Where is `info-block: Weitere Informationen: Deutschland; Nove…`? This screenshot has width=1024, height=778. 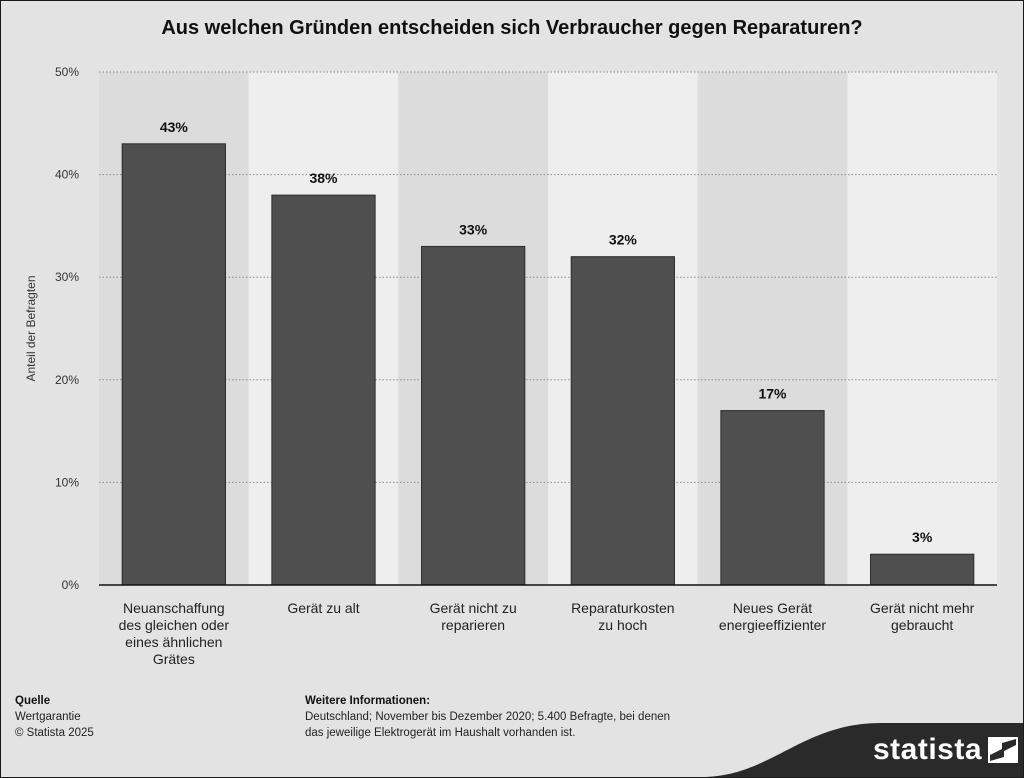 info-block: Weitere Informationen: Deutschland; Nove… is located at coordinates (487, 717).